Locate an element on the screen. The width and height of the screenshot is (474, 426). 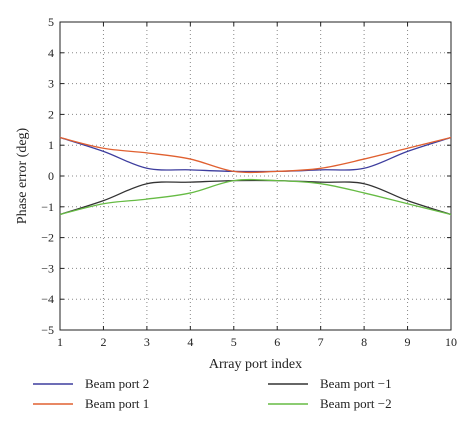
x-tick-label: 5 is located at coordinates (234, 342).